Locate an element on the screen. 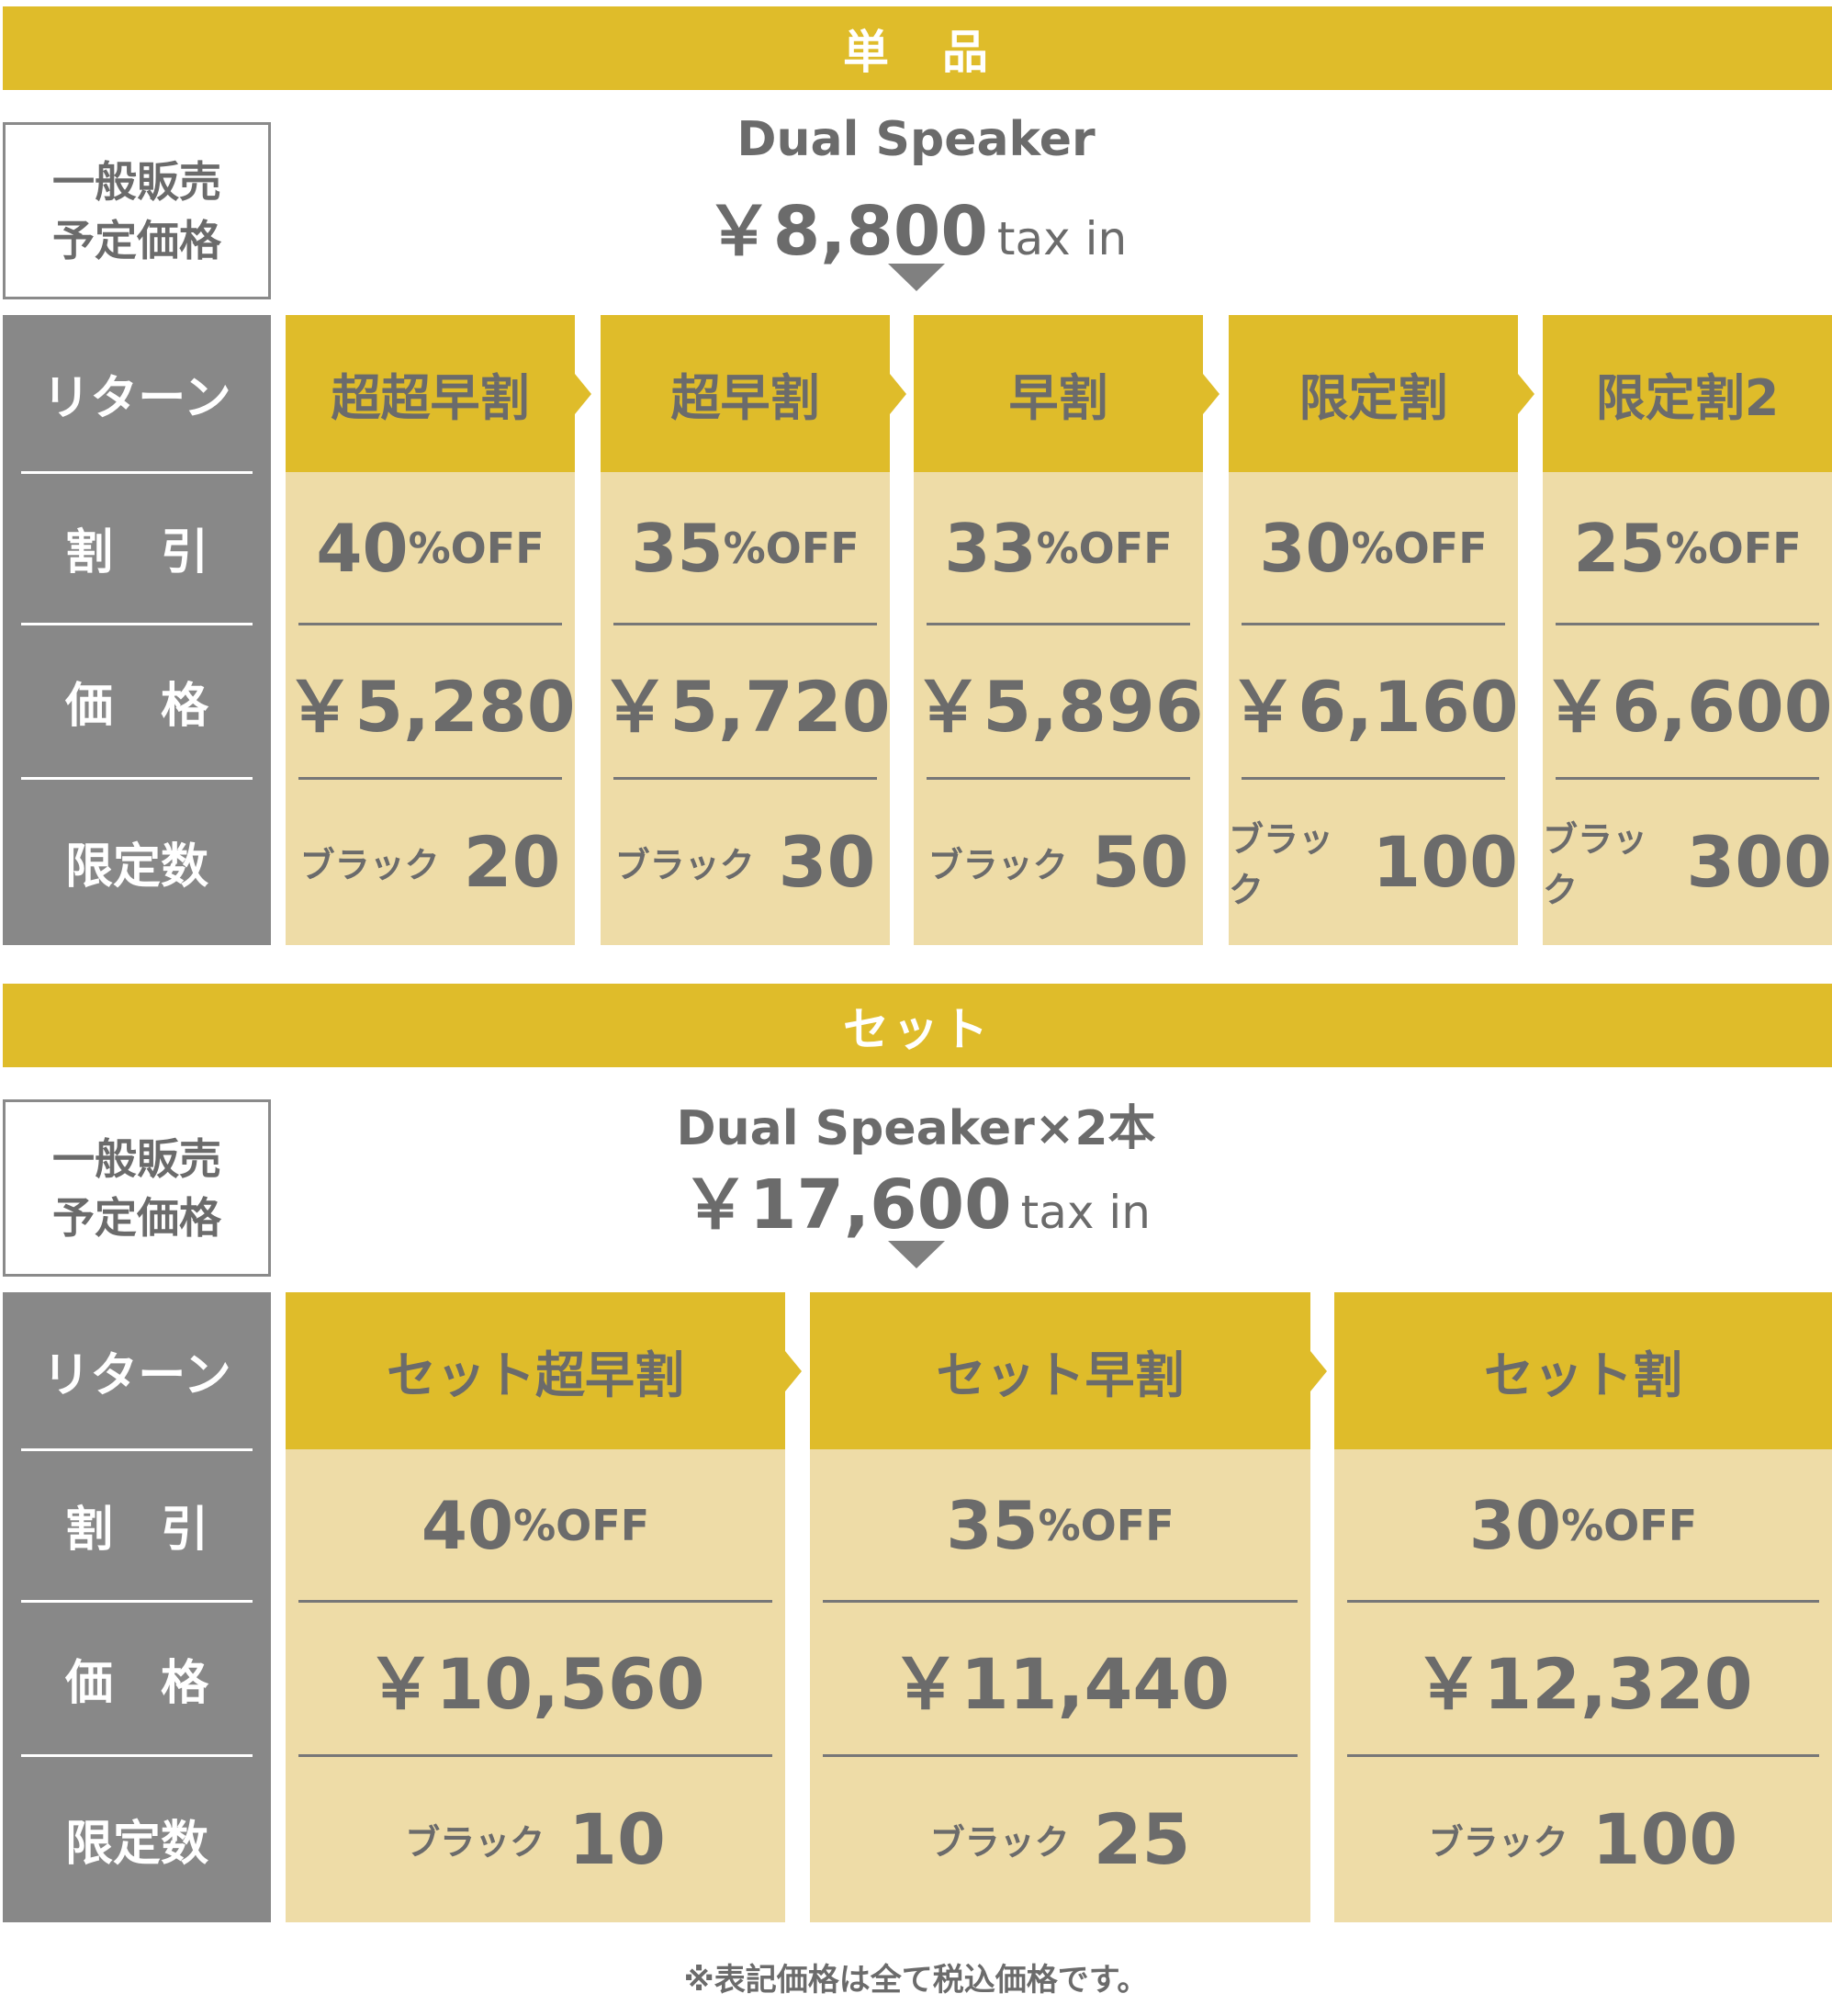 The image size is (1832, 2016). discount-cell: 35 %OFF is located at coordinates (1060, 1525).